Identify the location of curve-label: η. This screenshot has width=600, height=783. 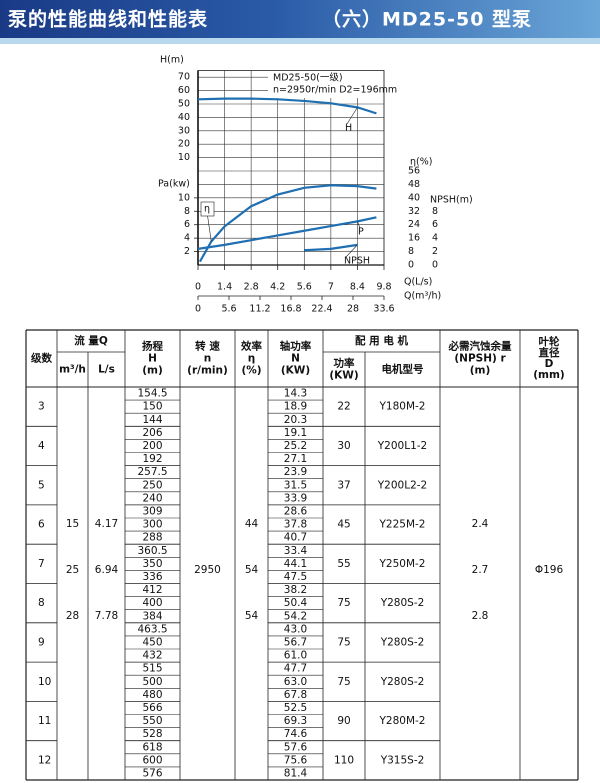
(207, 209).